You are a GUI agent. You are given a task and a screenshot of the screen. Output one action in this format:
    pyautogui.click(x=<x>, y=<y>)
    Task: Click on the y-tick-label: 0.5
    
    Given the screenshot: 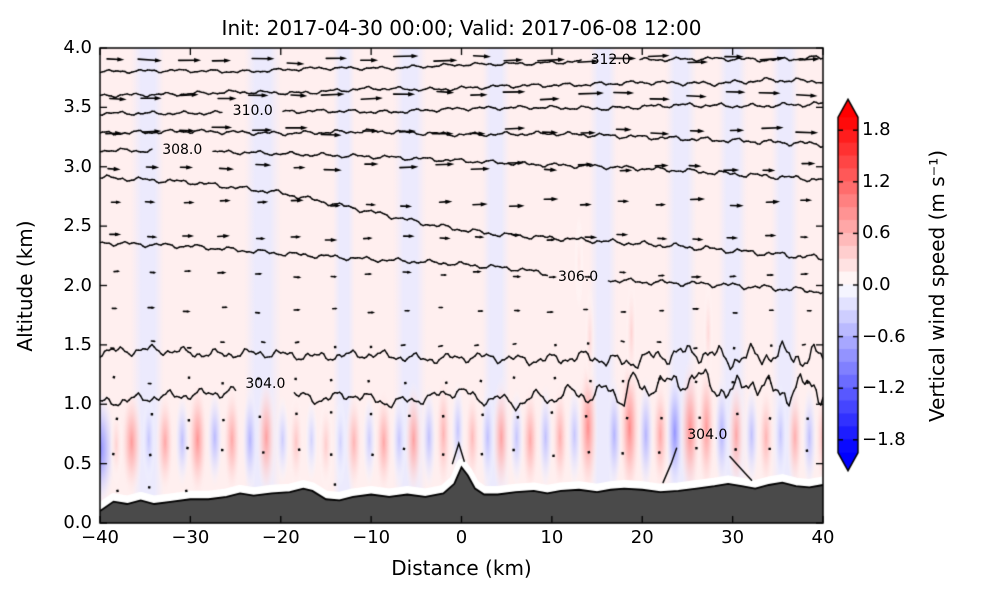 What is the action you would take?
    pyautogui.click(x=77, y=463)
    